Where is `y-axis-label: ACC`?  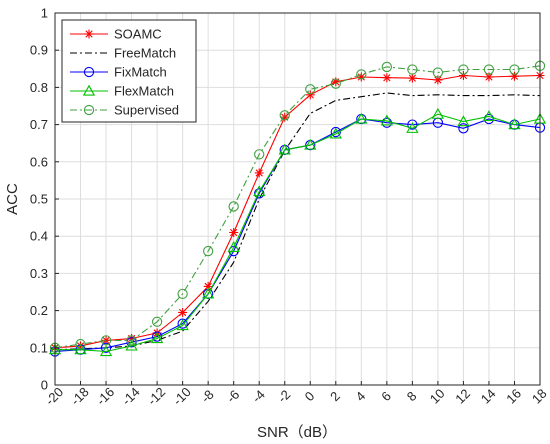 y-axis-label: ACC is located at coordinates (12, 199).